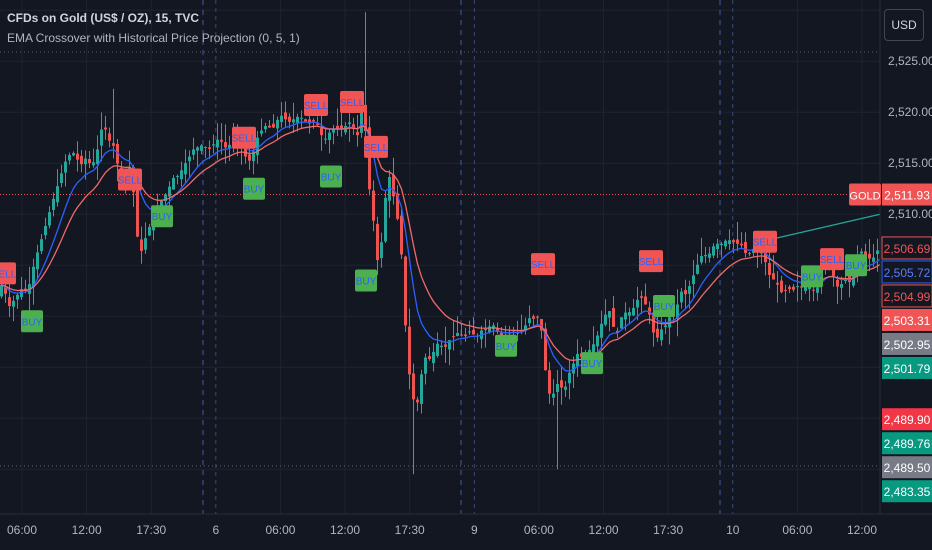  I want to click on x-tick-label: 6, so click(216, 530).